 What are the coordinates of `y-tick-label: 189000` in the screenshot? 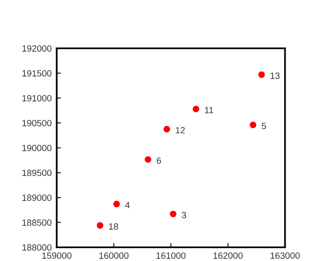 It's located at (37, 197).